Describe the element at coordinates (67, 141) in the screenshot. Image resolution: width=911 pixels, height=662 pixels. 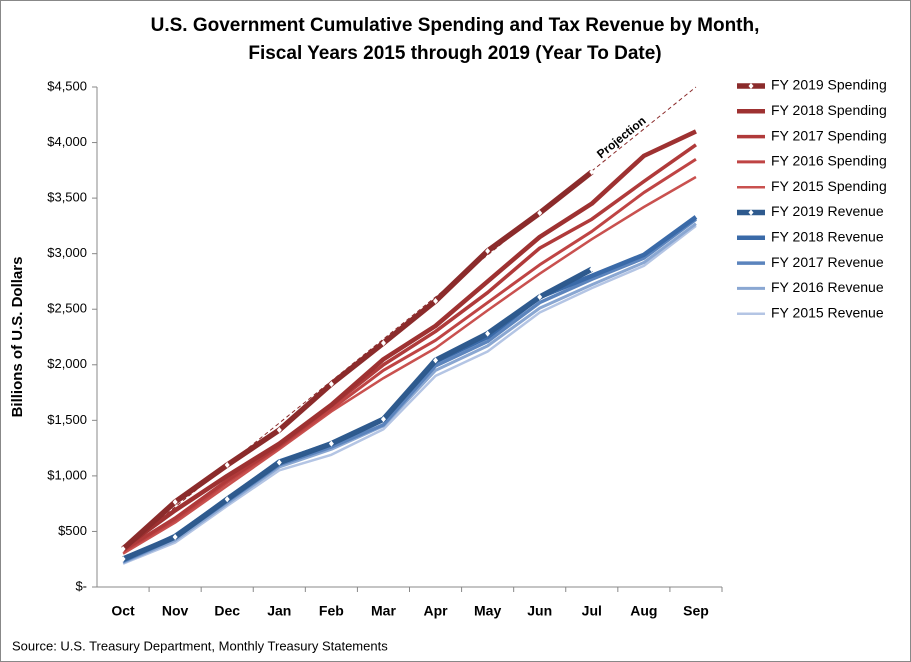
I see `y-tick-label: $4,000` at that location.